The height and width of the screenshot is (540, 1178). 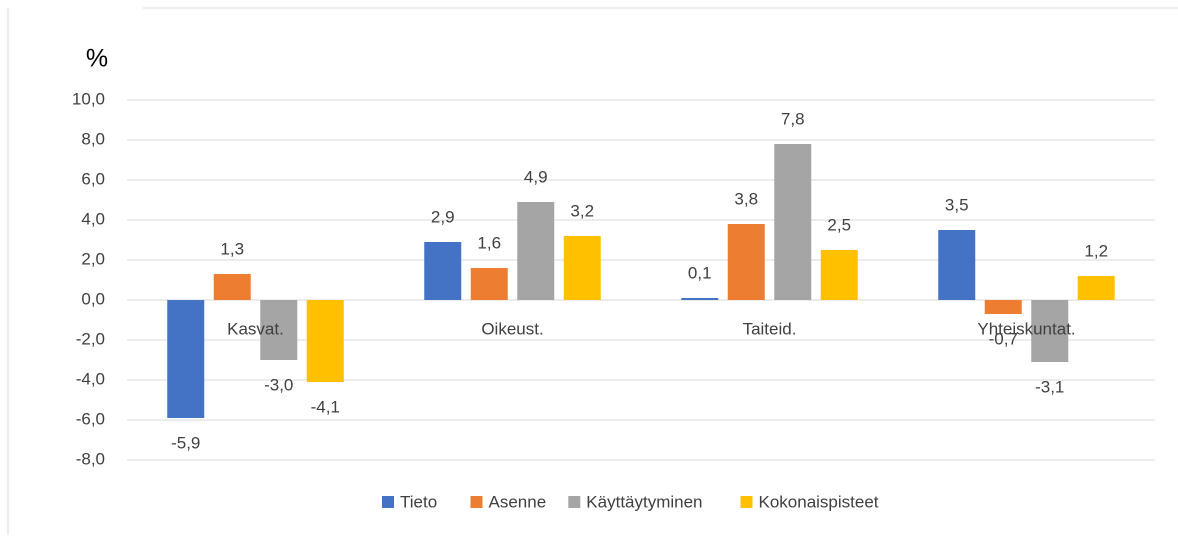 I want to click on legend-label: Kokonaispisteet, so click(x=819, y=501).